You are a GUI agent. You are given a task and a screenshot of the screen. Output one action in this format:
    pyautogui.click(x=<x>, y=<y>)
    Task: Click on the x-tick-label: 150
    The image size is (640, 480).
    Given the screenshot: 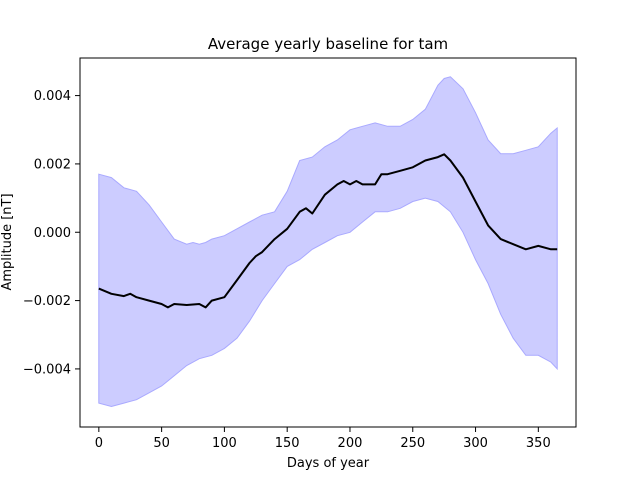 What is the action you would take?
    pyautogui.click(x=287, y=443)
    